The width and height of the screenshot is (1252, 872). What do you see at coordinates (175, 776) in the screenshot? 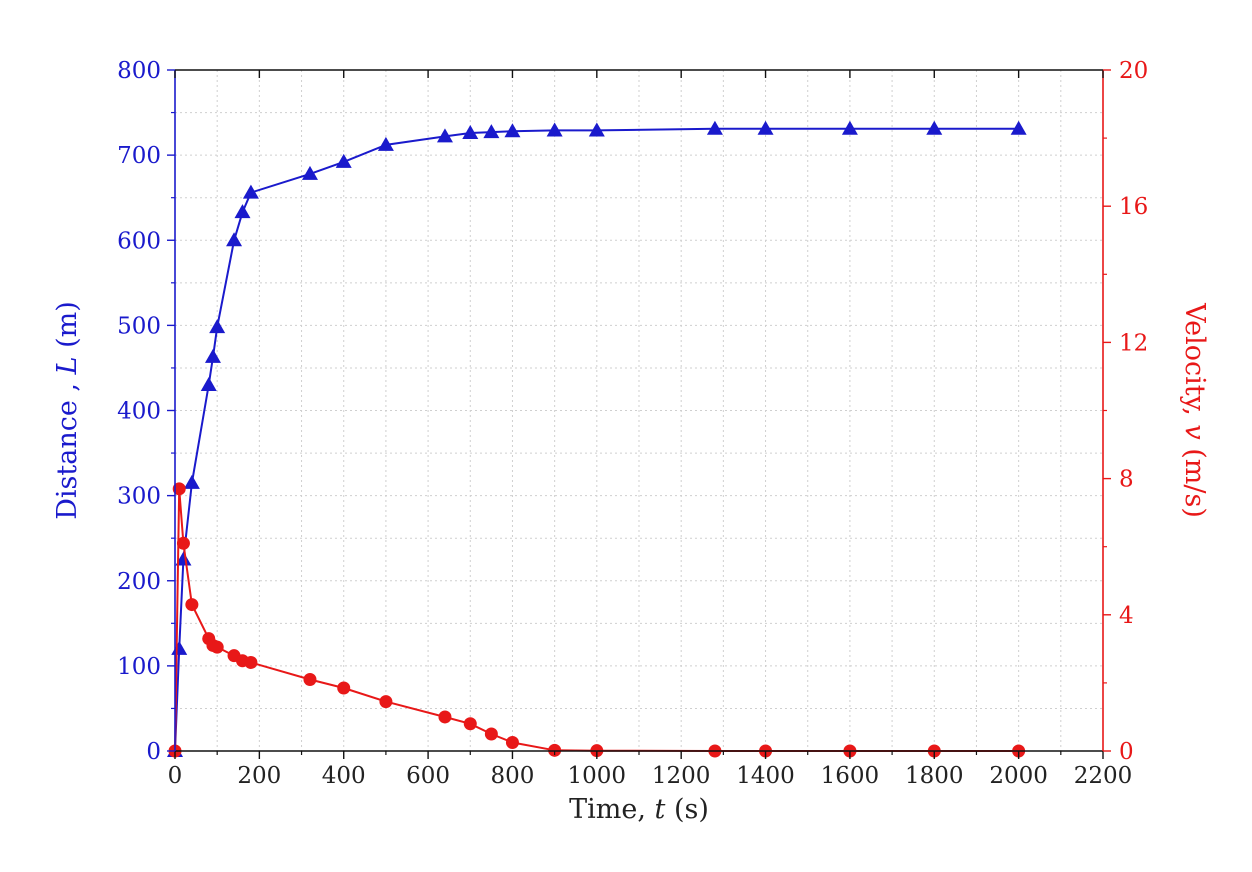
I see `x-tick-label: 0` at bounding box center [175, 776].